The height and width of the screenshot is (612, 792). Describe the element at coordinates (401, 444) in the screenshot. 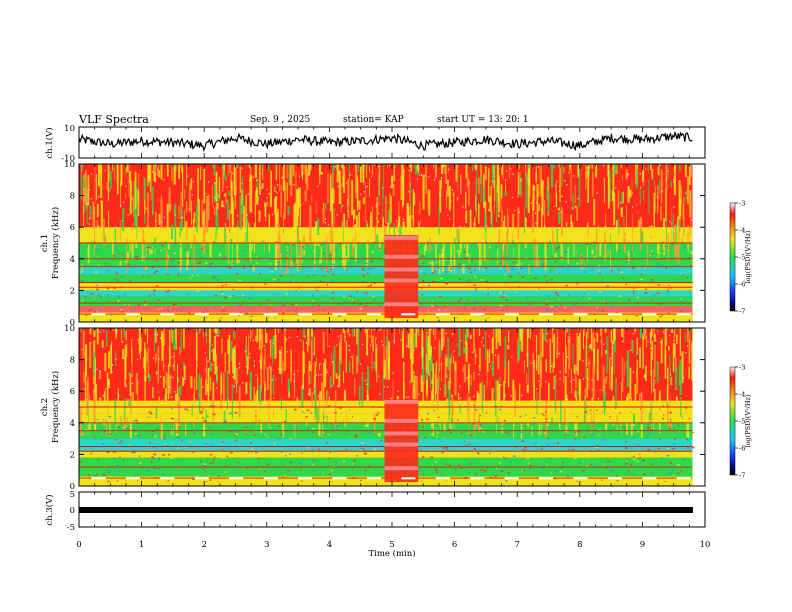

I see `spec-burst-stripe` at that location.